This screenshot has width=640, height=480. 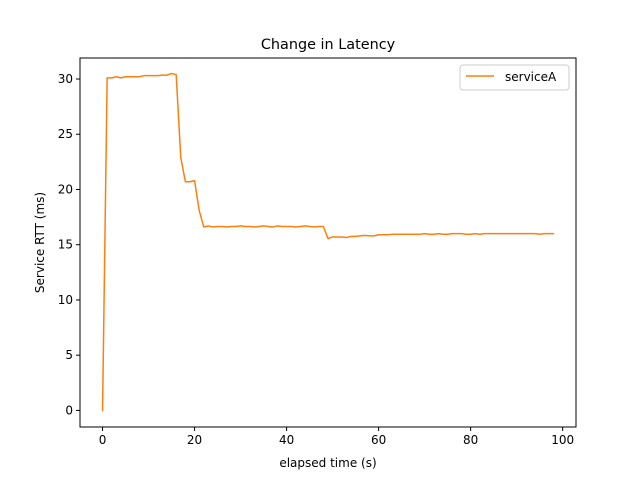 I want to click on legend: serviceA, so click(x=514, y=77).